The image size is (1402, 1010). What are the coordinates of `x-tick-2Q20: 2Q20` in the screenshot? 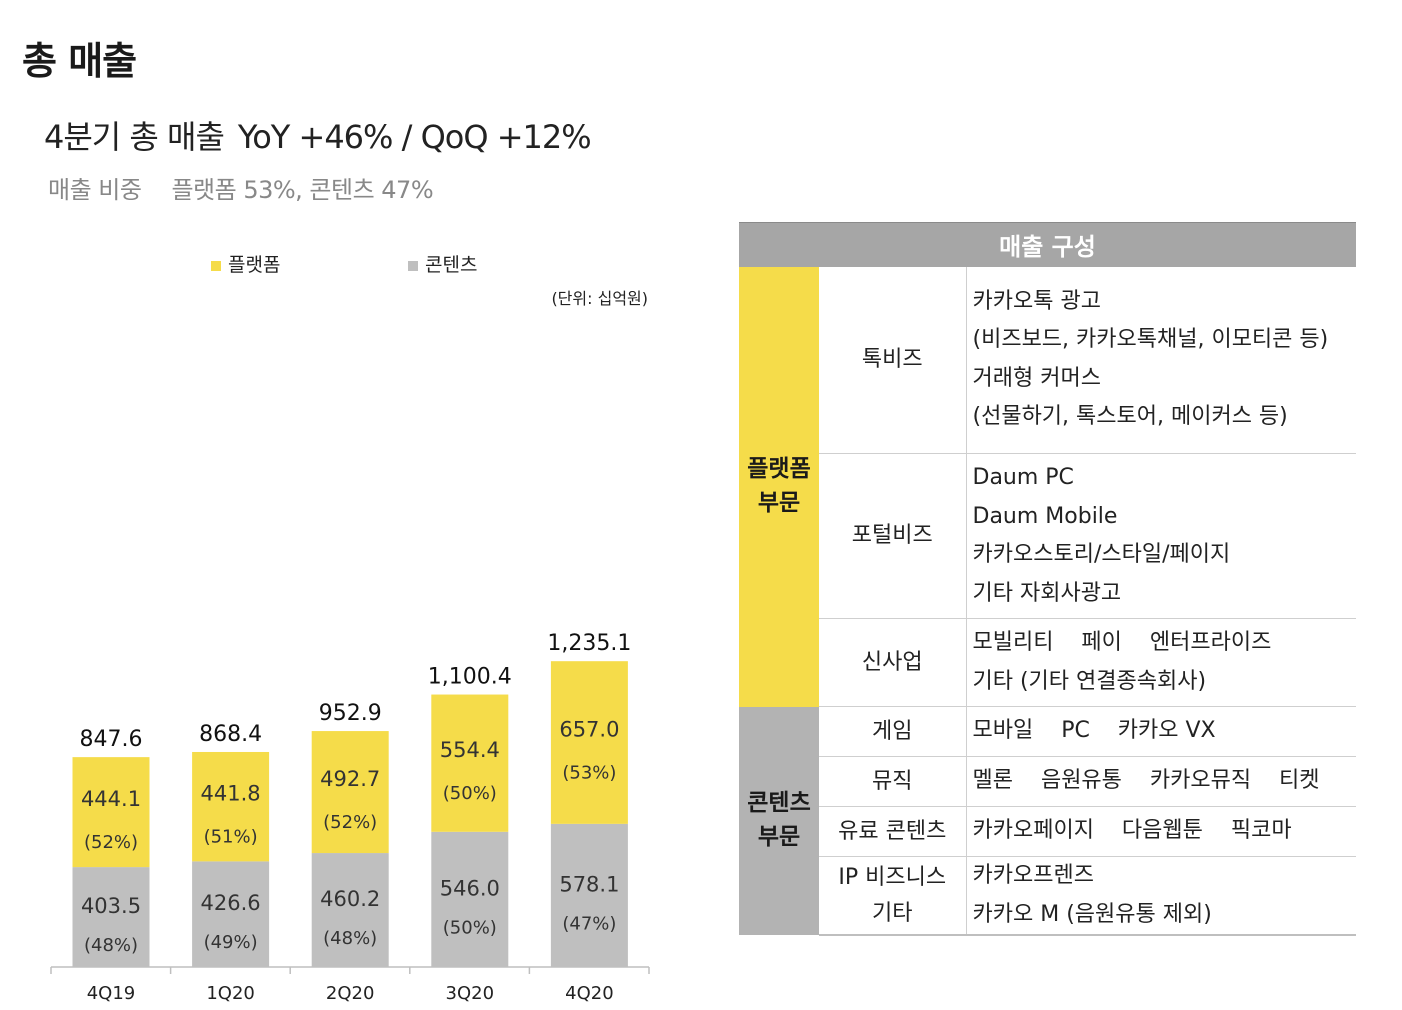 It's located at (350, 993).